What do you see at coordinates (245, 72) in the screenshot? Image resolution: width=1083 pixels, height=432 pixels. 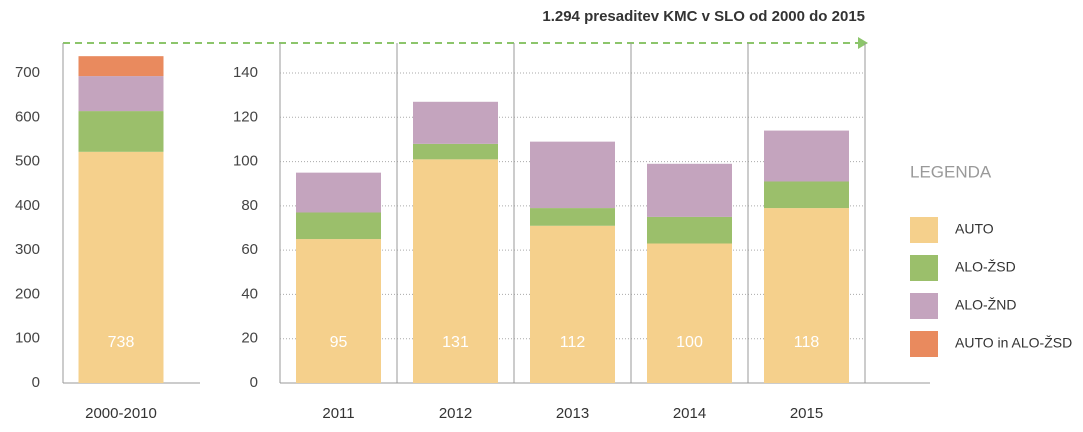 I see `y-tick-label: 140` at bounding box center [245, 72].